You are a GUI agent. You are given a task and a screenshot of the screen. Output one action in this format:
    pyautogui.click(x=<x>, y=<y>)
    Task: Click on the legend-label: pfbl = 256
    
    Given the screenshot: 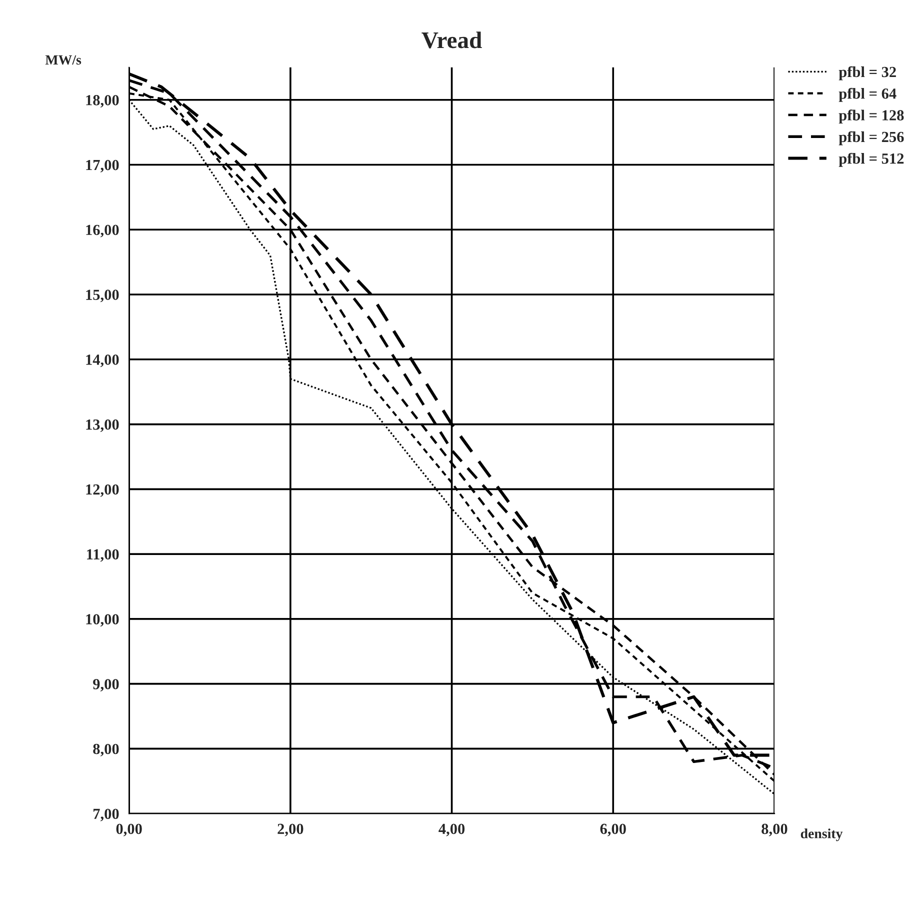 What is the action you would take?
    pyautogui.click(x=871, y=138)
    